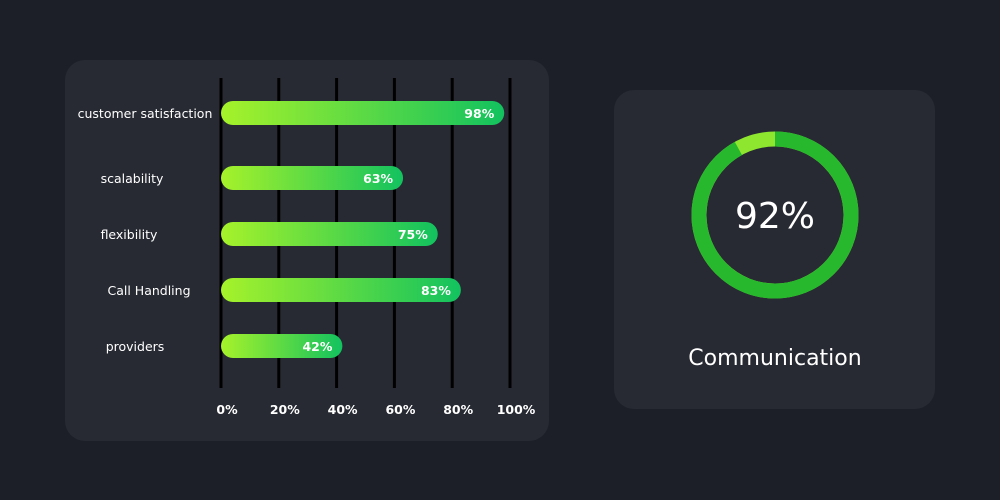 Image resolution: width=1000 pixels, height=500 pixels. What do you see at coordinates (774, 358) in the screenshot?
I see `donut-title: Communication` at bounding box center [774, 358].